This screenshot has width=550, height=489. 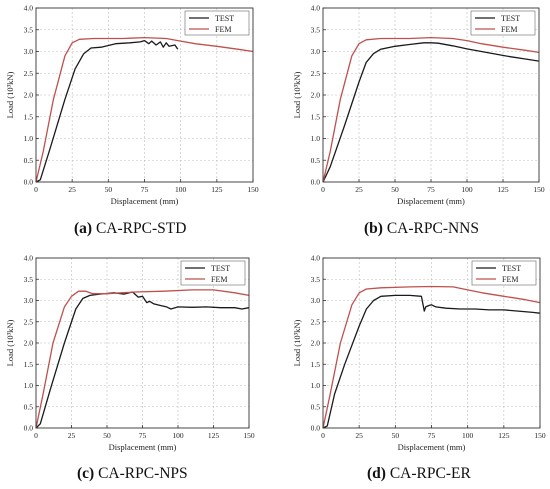 I want to click on caption-c: (c) CA-RPC-NPS, so click(x=132, y=474).